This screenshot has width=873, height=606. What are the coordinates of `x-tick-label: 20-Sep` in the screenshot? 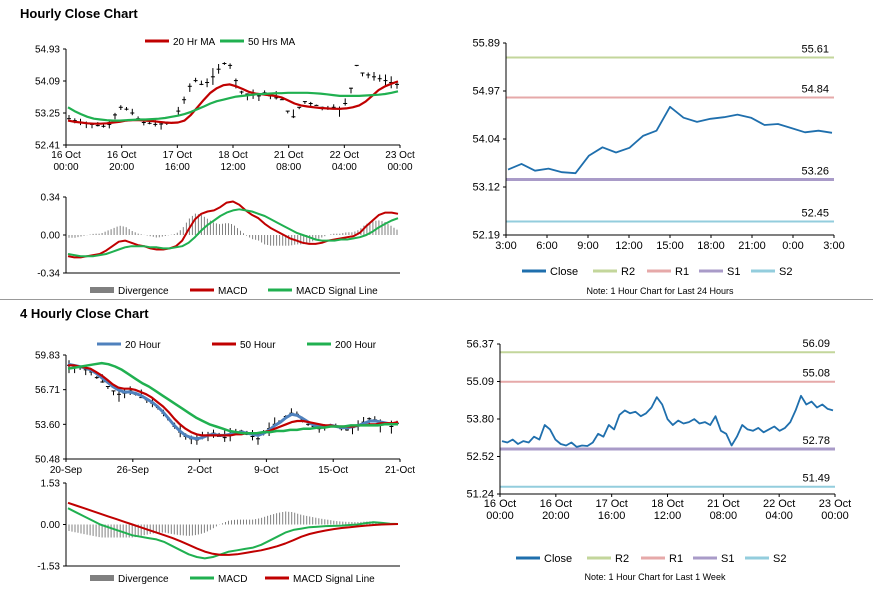 It's located at (66, 470).